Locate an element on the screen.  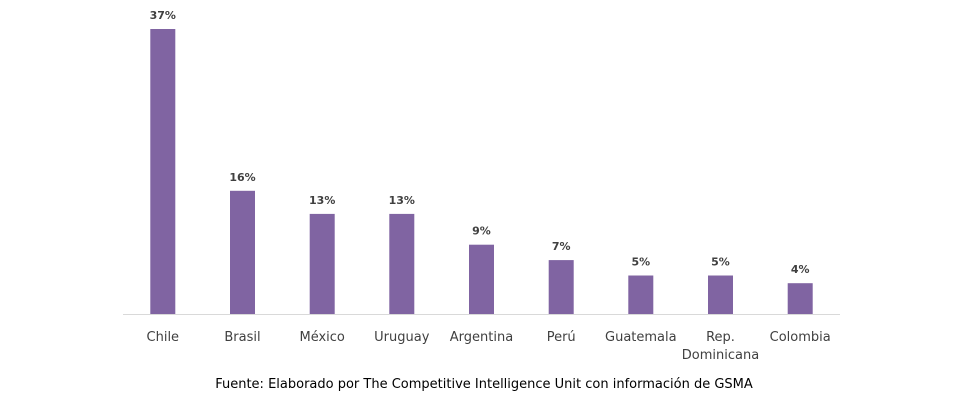
bar-colombia is located at coordinates (800, 298).